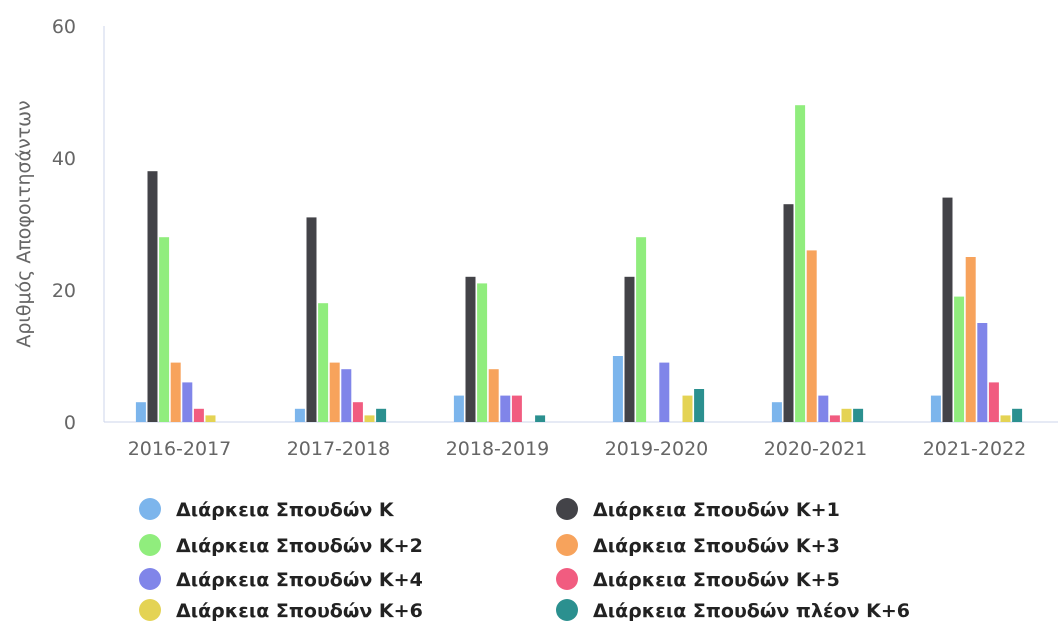 This screenshot has width=1059, height=625. What do you see at coordinates (657, 449) in the screenshot?
I see `x-tick-label: 2019-2020` at bounding box center [657, 449].